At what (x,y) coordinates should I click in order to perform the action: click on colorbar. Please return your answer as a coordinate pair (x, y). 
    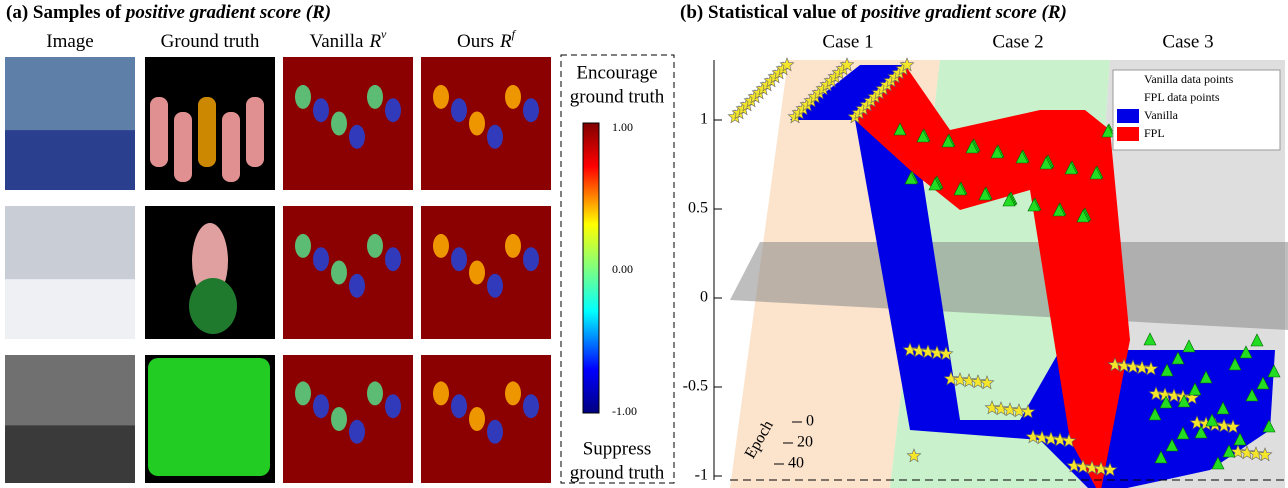
    Looking at the image, I should click on (591, 268).